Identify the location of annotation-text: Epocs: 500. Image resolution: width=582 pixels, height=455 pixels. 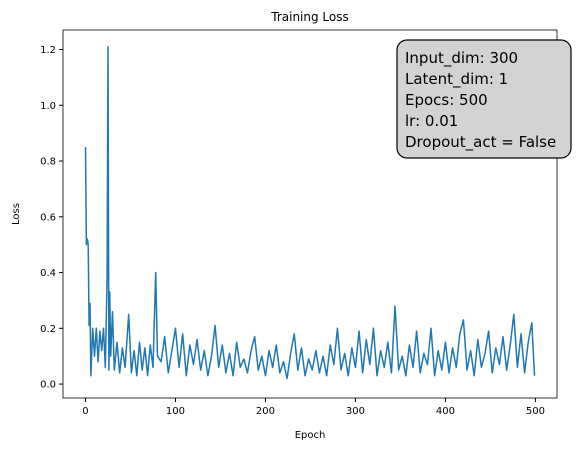
(446, 100).